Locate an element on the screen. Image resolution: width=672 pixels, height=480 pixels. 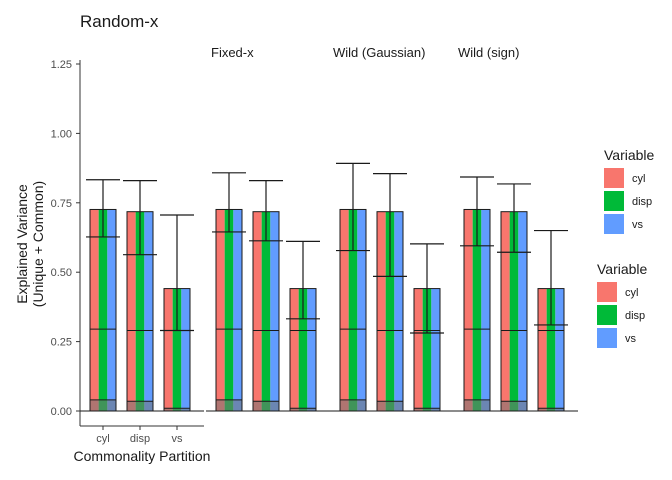
legend-2: Variable cyl disp vs is located at coordinates (622, 304).